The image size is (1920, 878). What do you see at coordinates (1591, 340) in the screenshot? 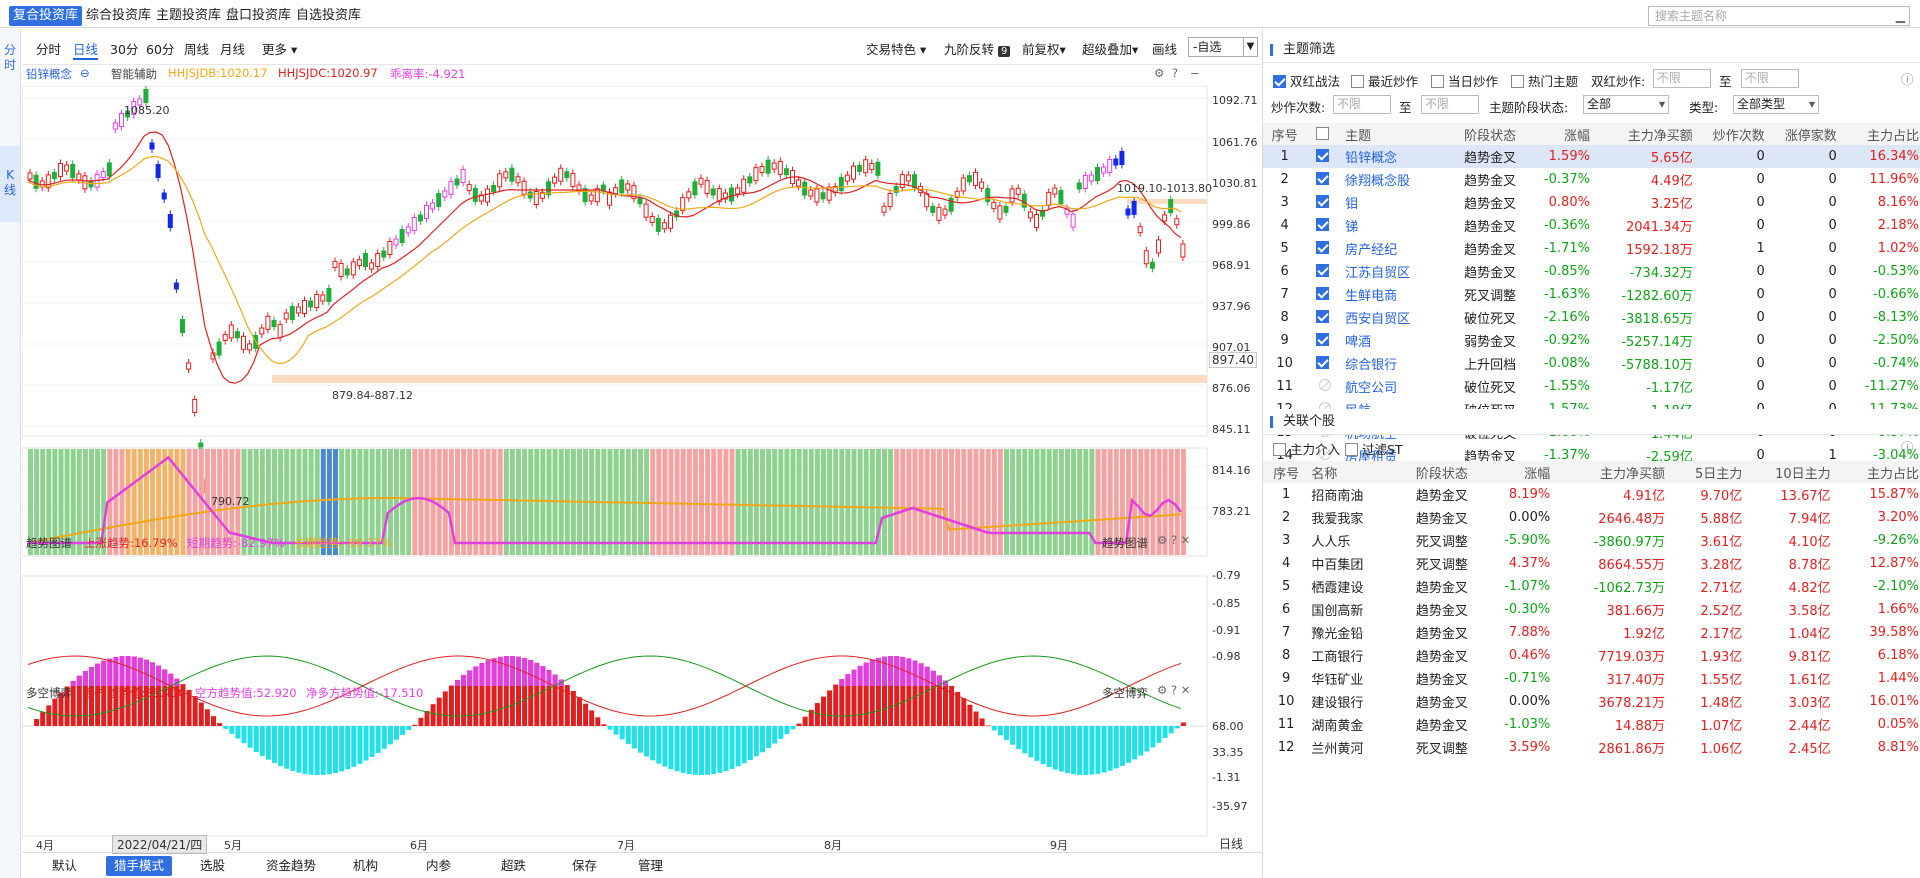
I see `theme-row: 9 啤酒 弱势金叉 -0.92% -5257.14万 0 0 -2.50%` at bounding box center [1591, 340].